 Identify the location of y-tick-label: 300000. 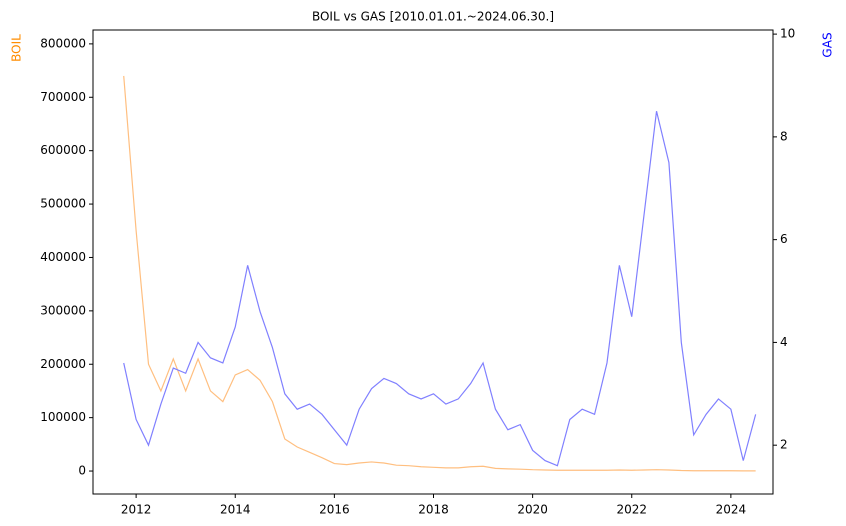
(63, 310).